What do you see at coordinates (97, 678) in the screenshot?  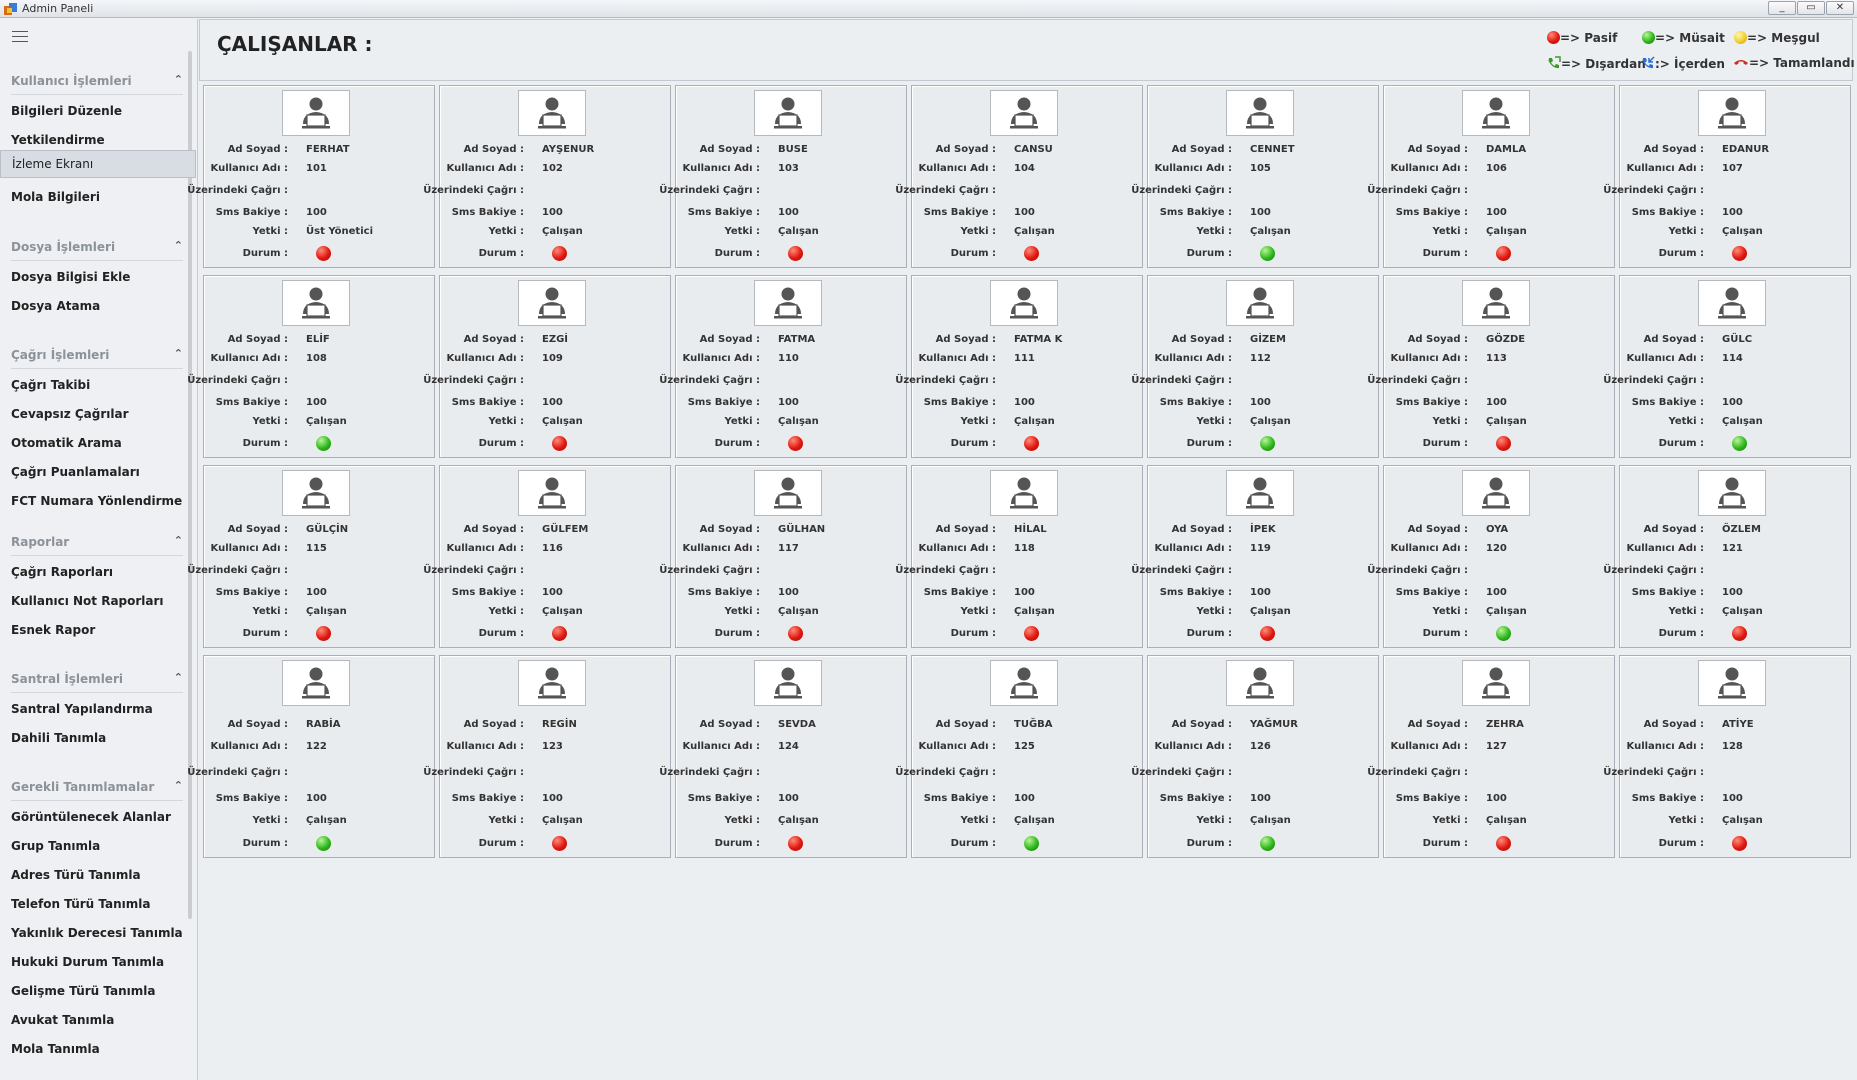 I see `sidebar-group-header: Santral İşlemleri ⌃` at bounding box center [97, 678].